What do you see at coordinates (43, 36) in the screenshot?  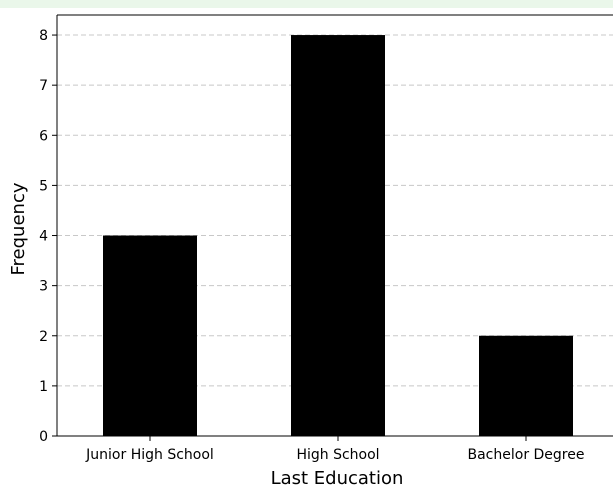 I see `y-tick-label: 8` at bounding box center [43, 36].